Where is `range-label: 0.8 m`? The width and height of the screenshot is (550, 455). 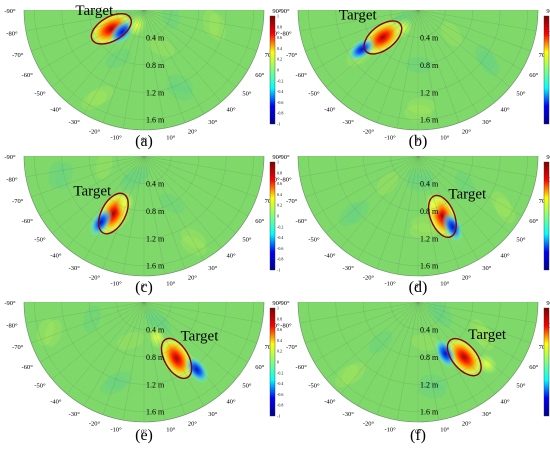 range-label: 0.8 m is located at coordinates (155, 211).